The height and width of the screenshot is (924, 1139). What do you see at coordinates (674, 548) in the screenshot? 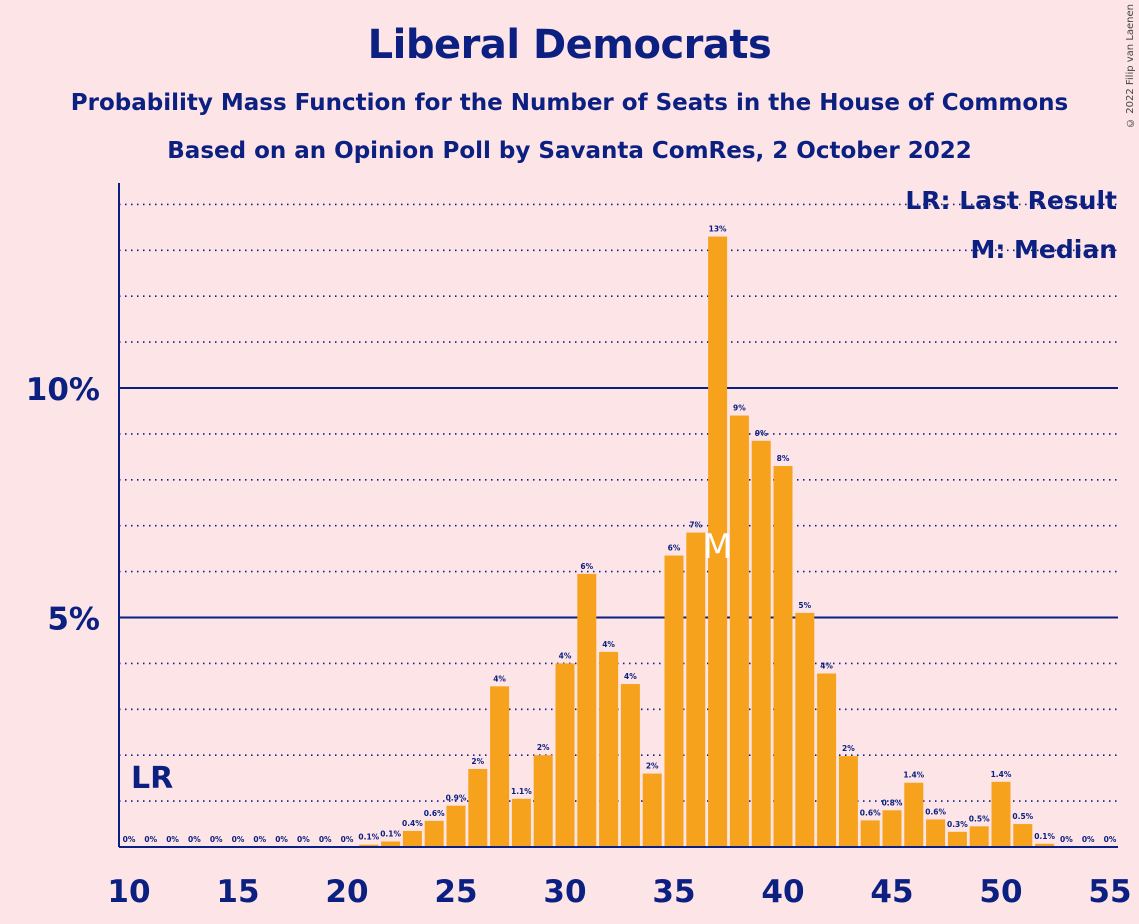
I see `data-label-seat-35: 6%` at bounding box center [674, 548].